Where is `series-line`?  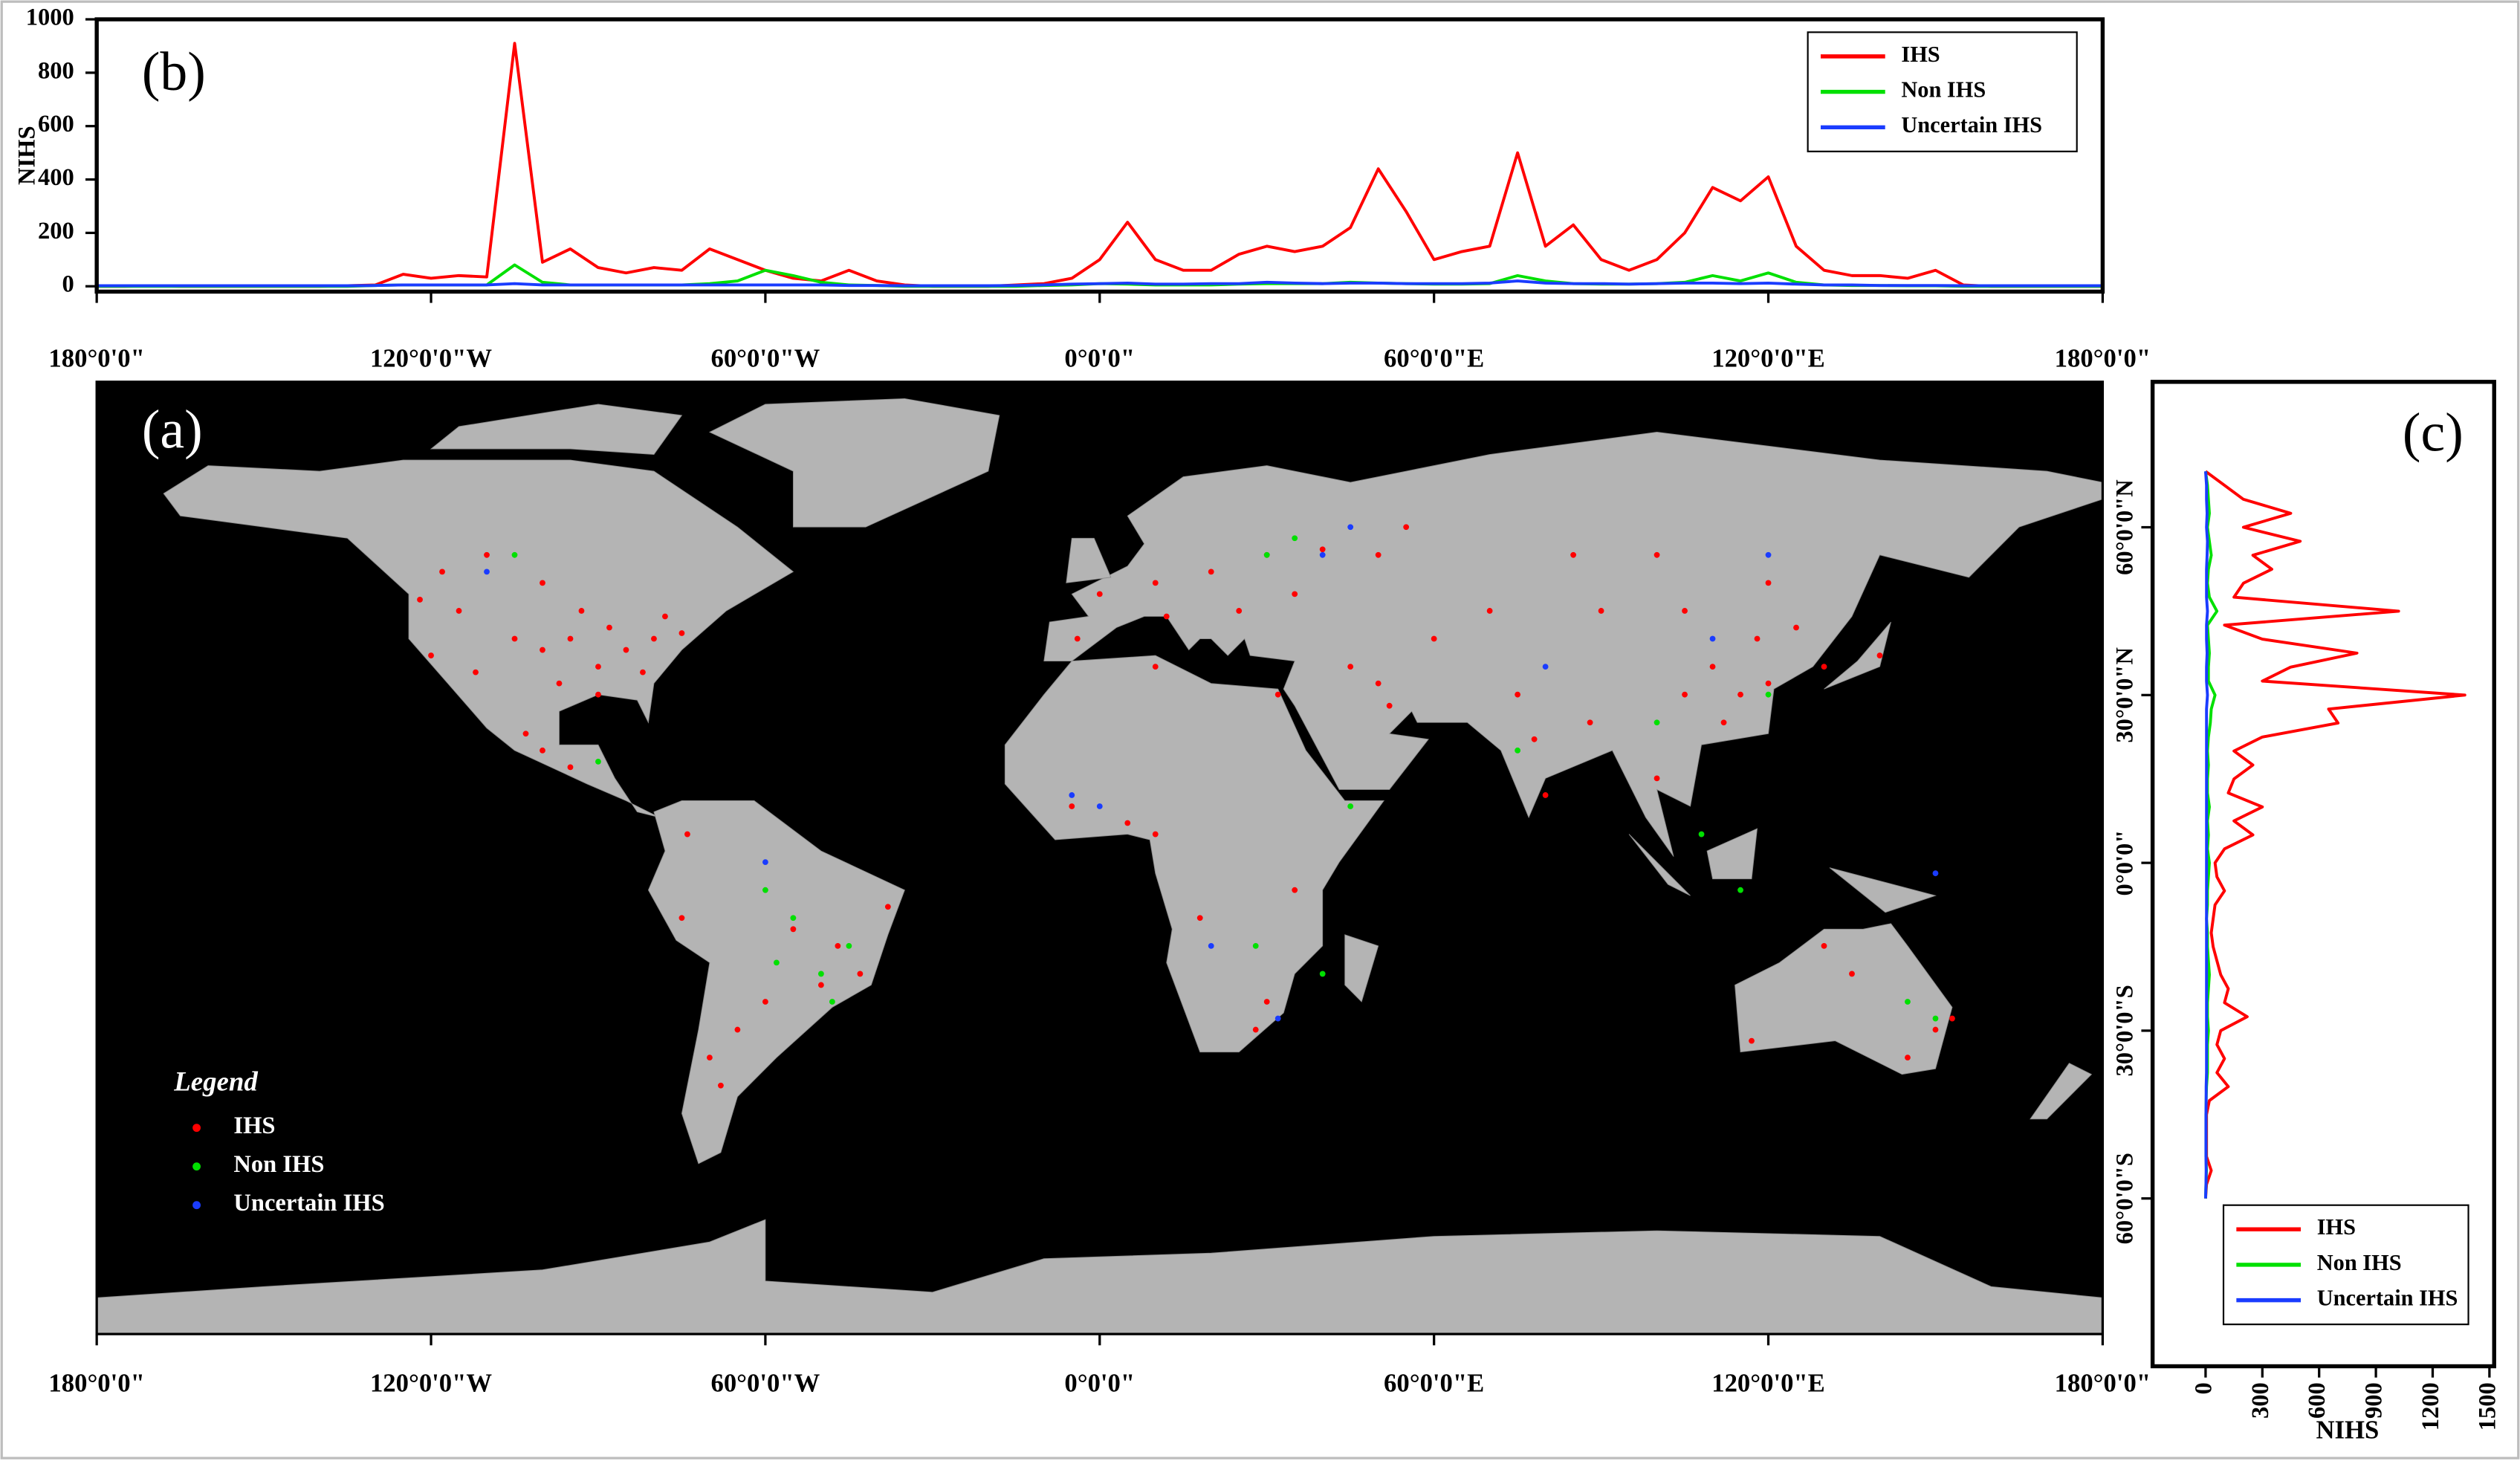 series-line is located at coordinates (2206, 835).